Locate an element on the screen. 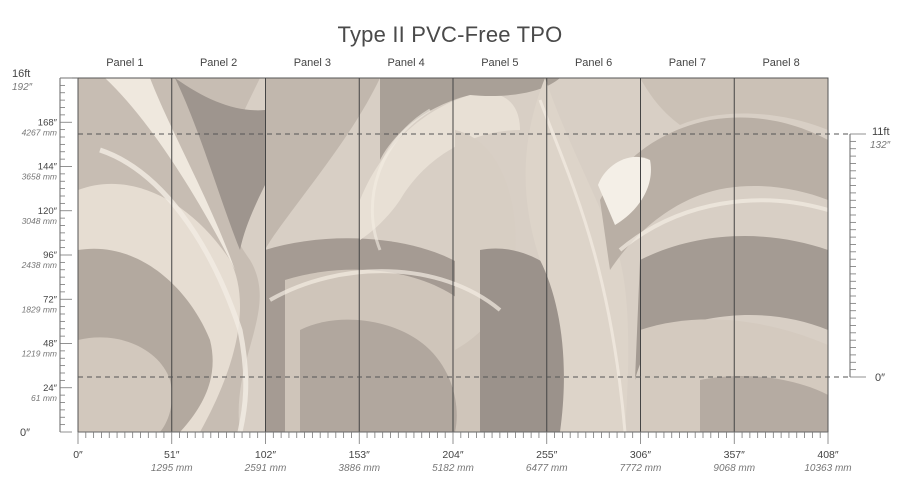 This screenshot has height=490, width=900. left-tick-mm: 3658 mm is located at coordinates (39, 177).